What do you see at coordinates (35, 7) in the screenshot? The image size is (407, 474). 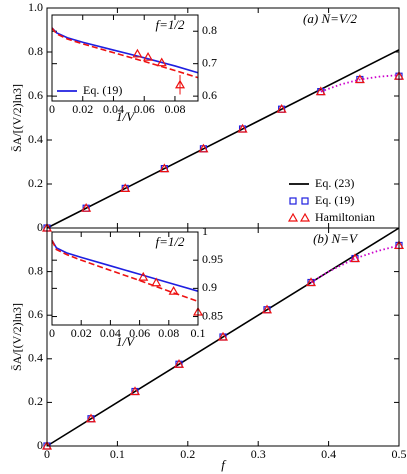 I see `y-tick-label: 1.0` at bounding box center [35, 7].